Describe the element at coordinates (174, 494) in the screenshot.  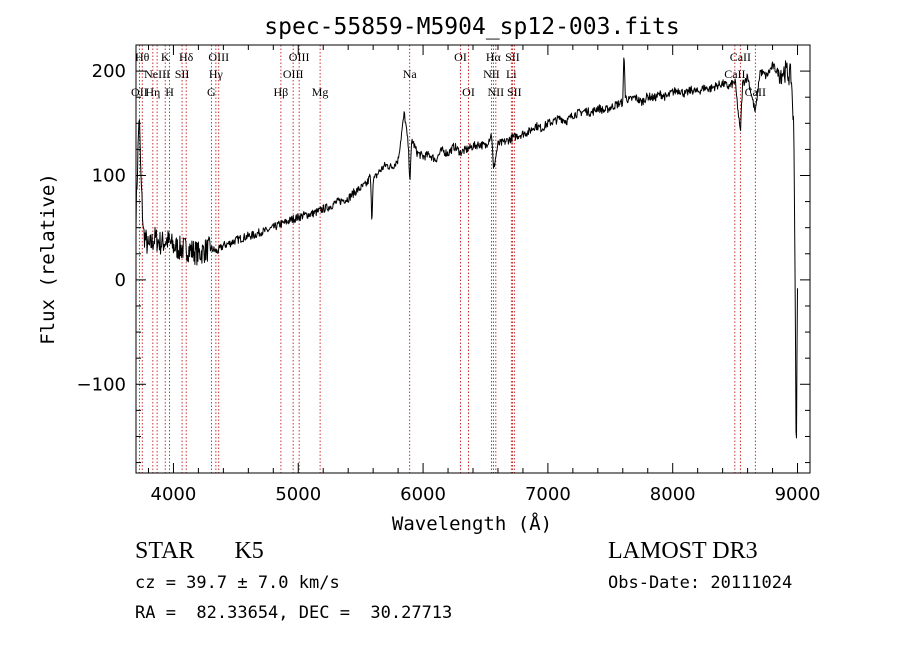
I see `x-tick-label: 4000` at that location.